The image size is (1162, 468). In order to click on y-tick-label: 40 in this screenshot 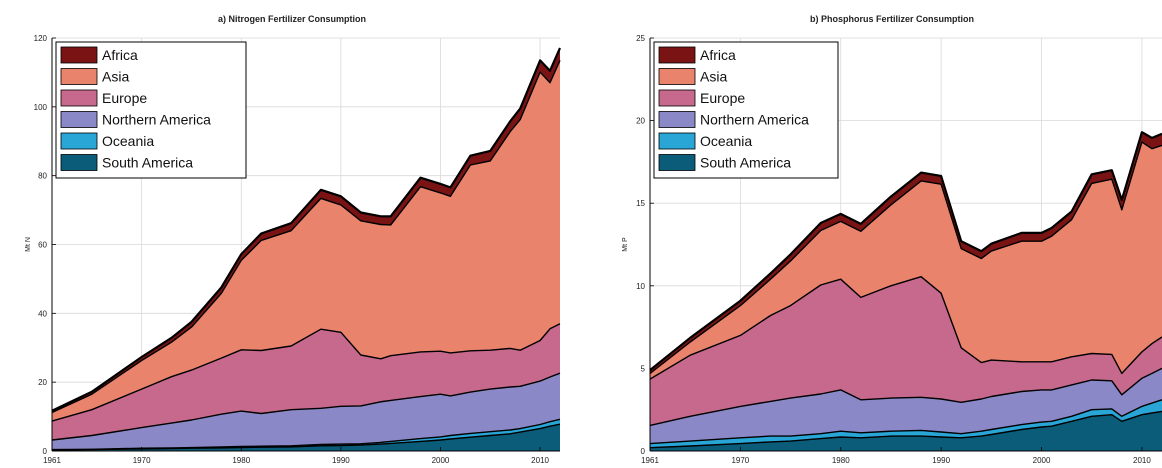, I will do `click(42, 313)`.